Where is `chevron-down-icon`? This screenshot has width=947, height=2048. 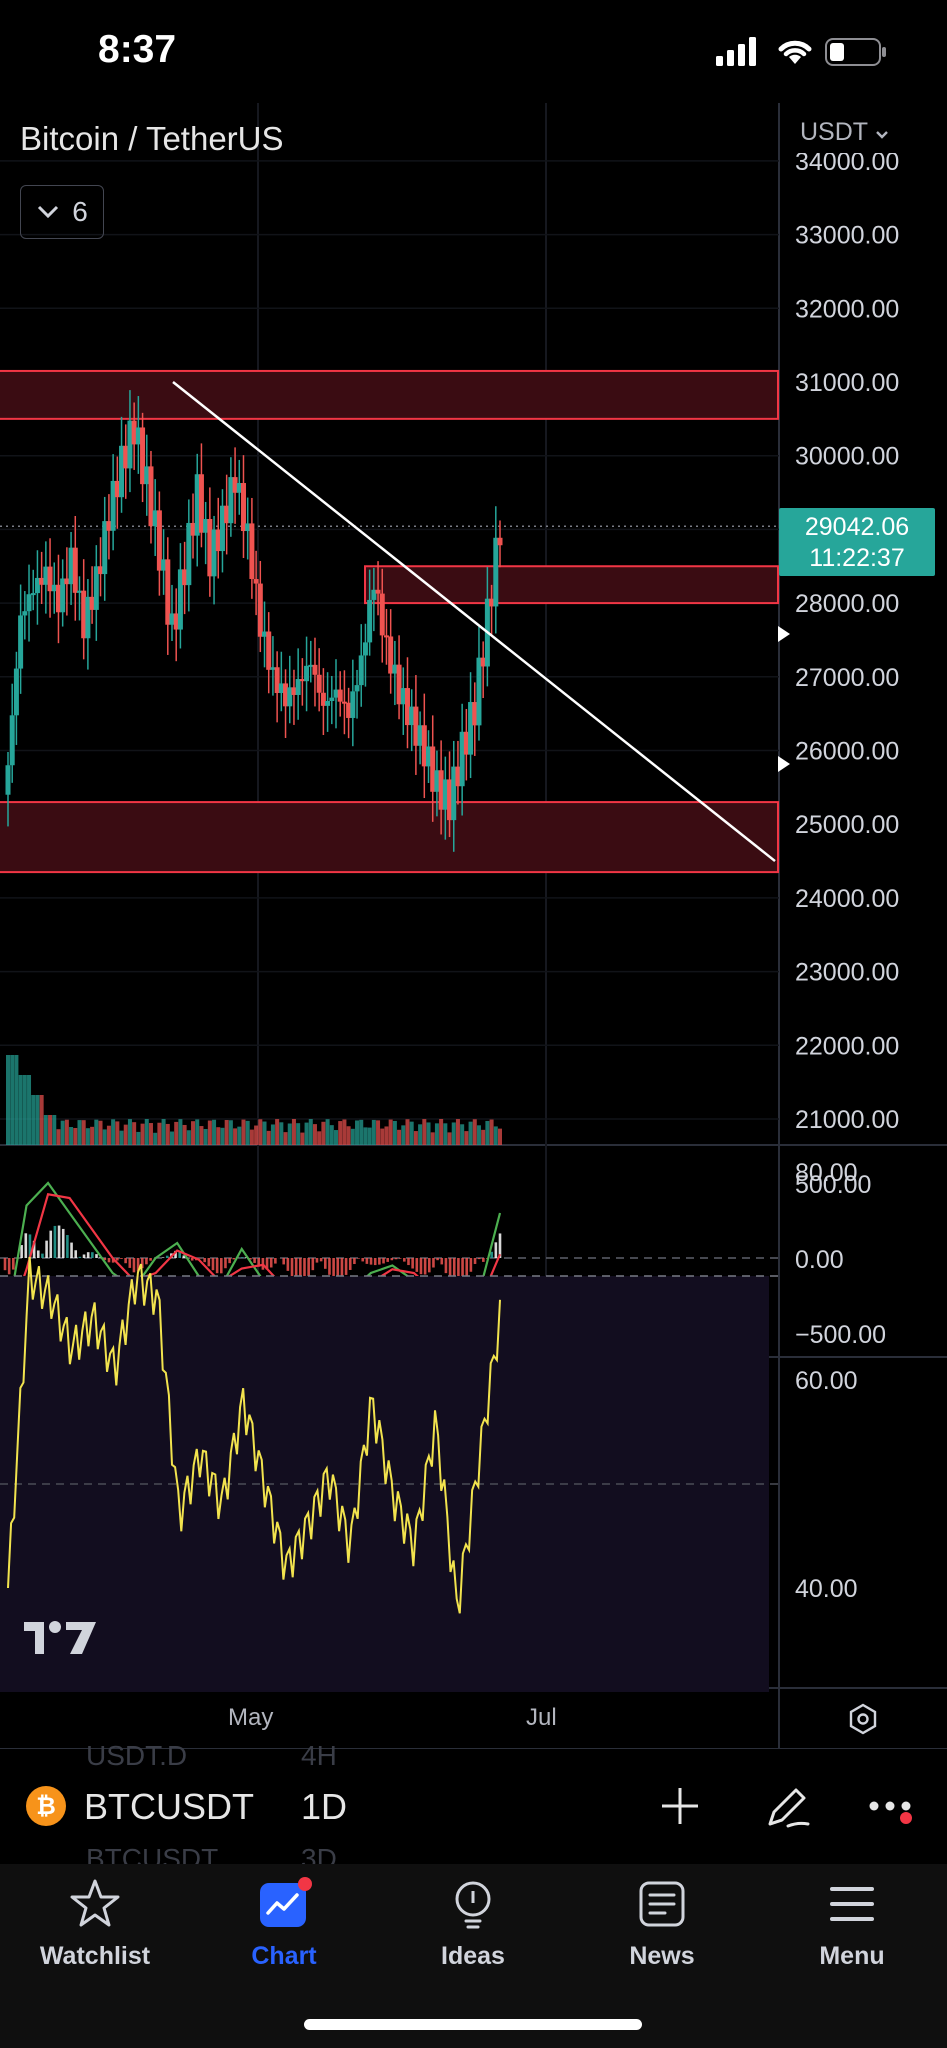 chevron-down-icon is located at coordinates (881, 135).